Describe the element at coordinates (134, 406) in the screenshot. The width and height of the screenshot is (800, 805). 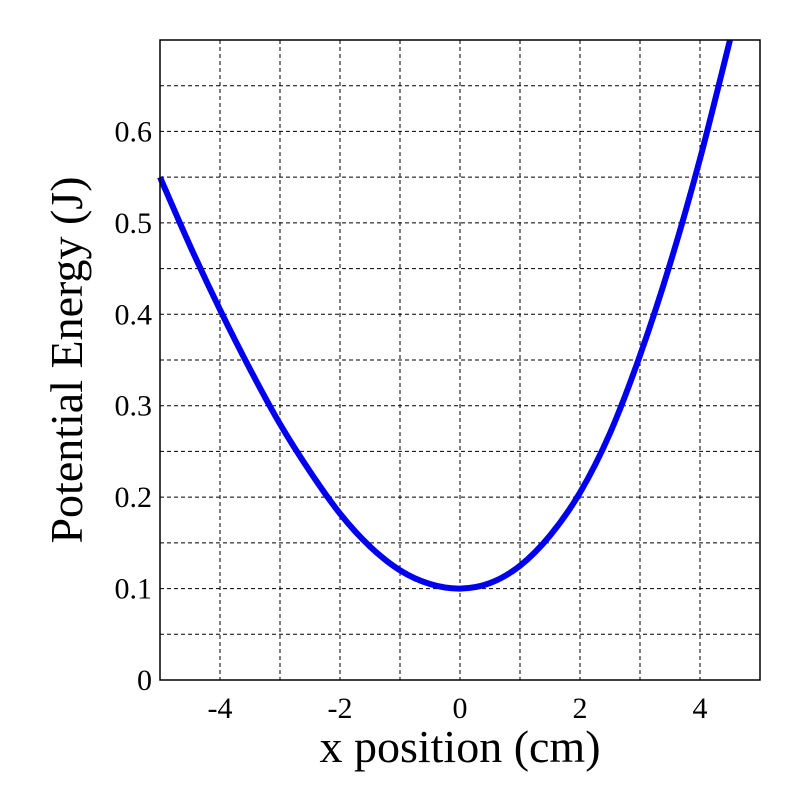
I see `y-tick-label: 0.3` at that location.